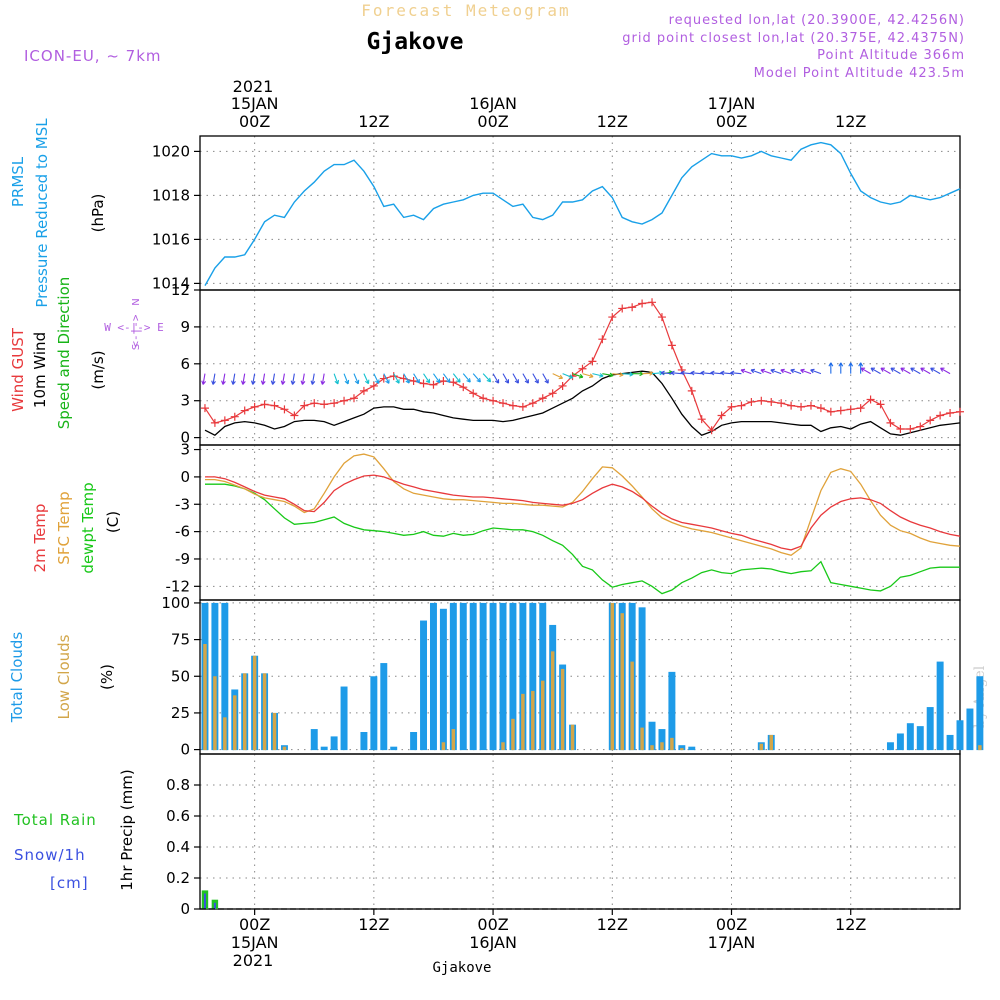  I want to click on ytick-label-pressure: 1018, so click(171, 195).